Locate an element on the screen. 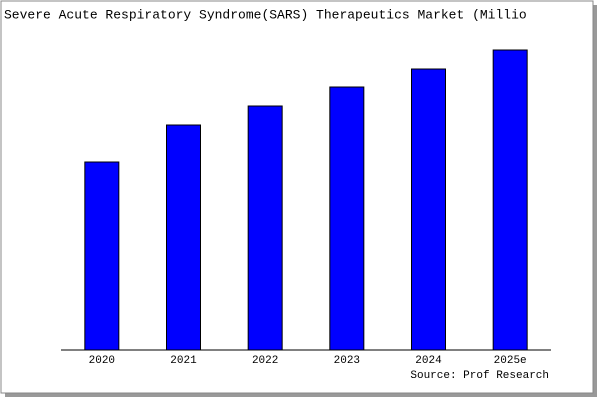 The width and height of the screenshot is (600, 400). source-note: Source: Prof Research is located at coordinates (479, 376).